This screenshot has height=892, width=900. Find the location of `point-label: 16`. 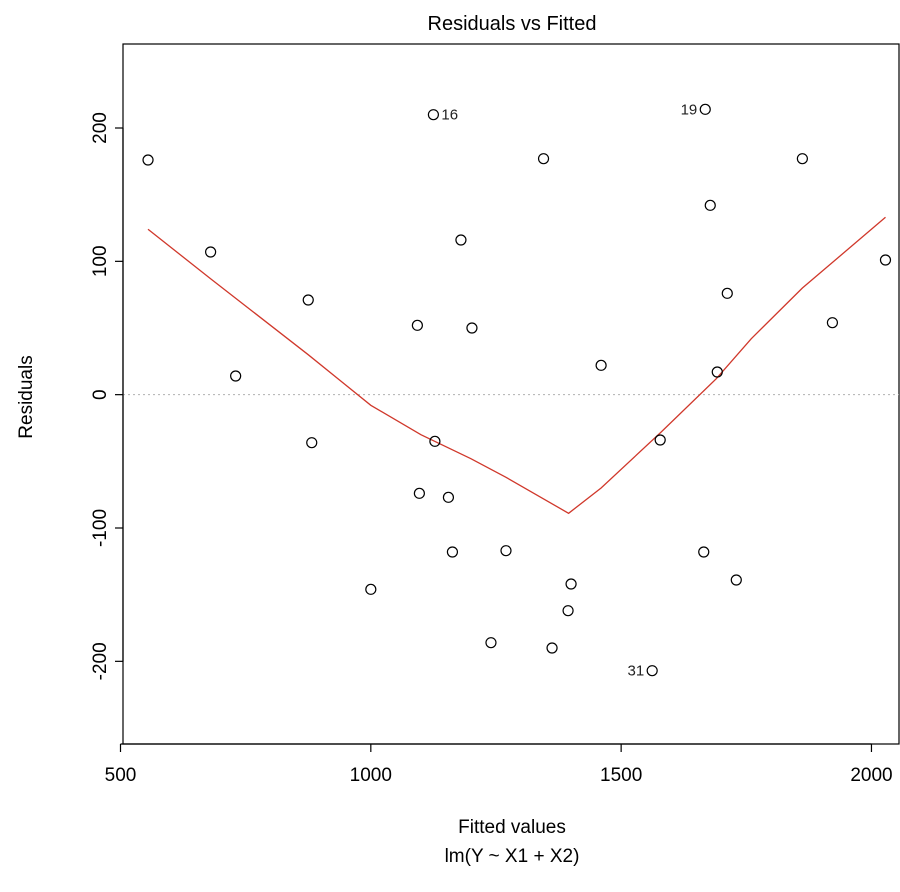

point-label: 16 is located at coordinates (449, 115).